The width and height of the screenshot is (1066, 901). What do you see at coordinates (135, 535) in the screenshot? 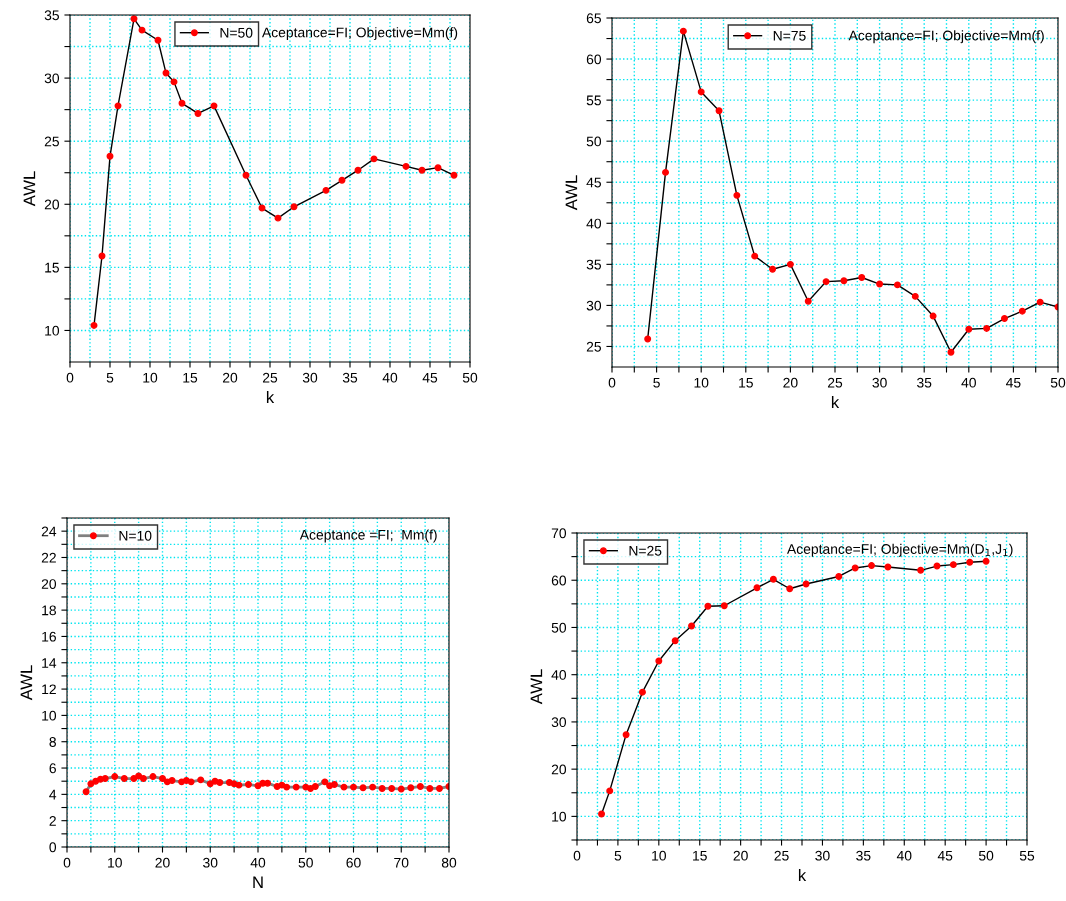
I see `legend-label: N=10` at bounding box center [135, 535].